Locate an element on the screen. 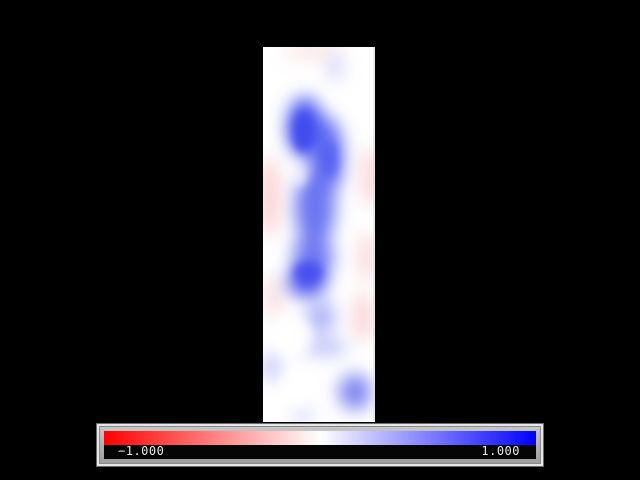 Image resolution: width=640 pixels, height=480 pixels. colorbar-panel: −1.000 1.000 is located at coordinates (320, 445).